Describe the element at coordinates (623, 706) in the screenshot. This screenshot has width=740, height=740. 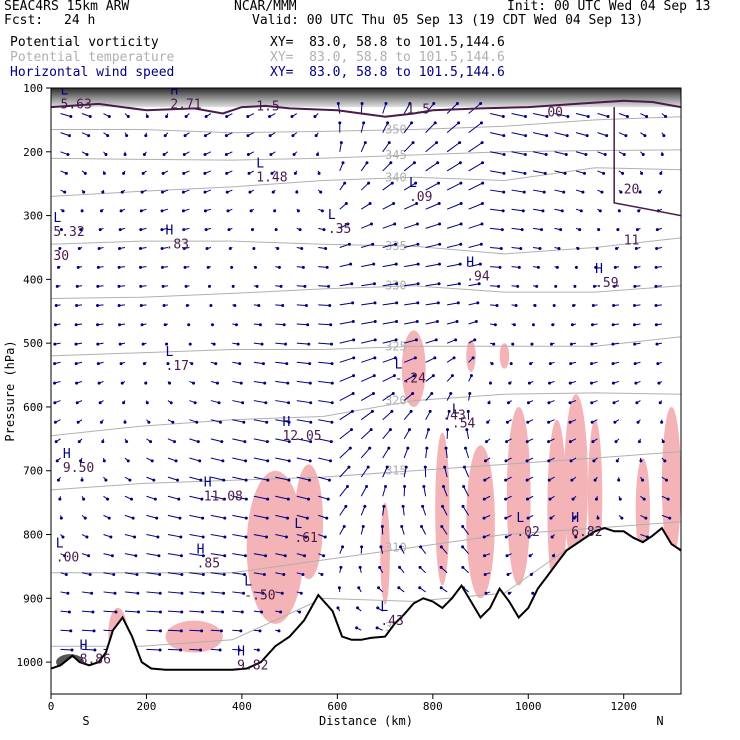
I see `x-tick-label: 1200` at that location.